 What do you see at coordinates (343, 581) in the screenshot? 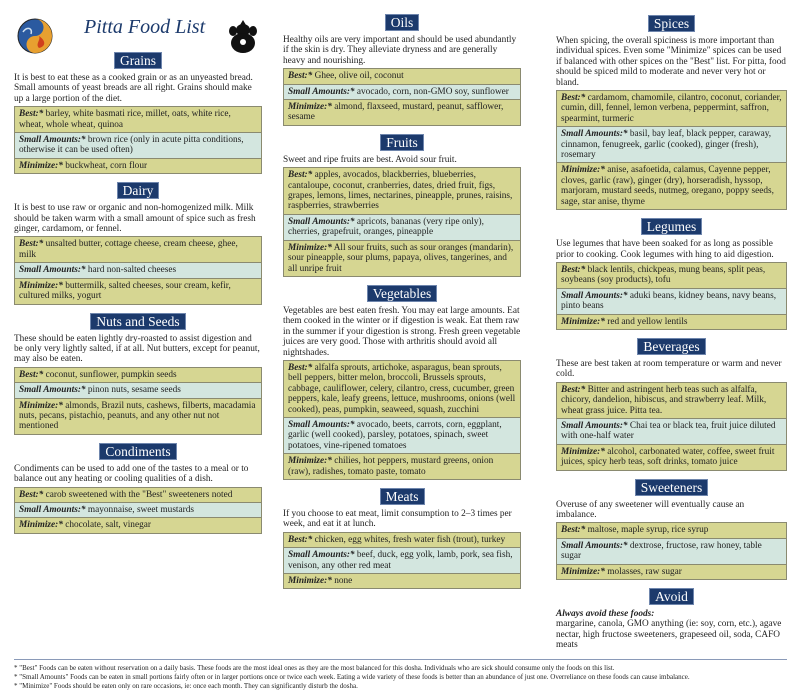
I see `minimize-foods: none` at bounding box center [343, 581].